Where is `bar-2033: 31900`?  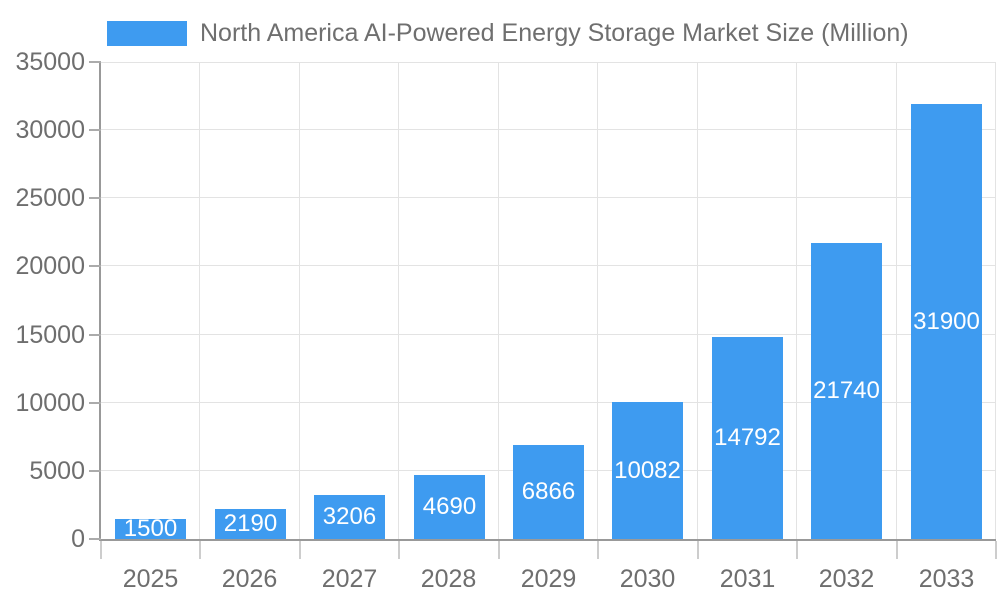
bar-2033: 31900 is located at coordinates (946, 321).